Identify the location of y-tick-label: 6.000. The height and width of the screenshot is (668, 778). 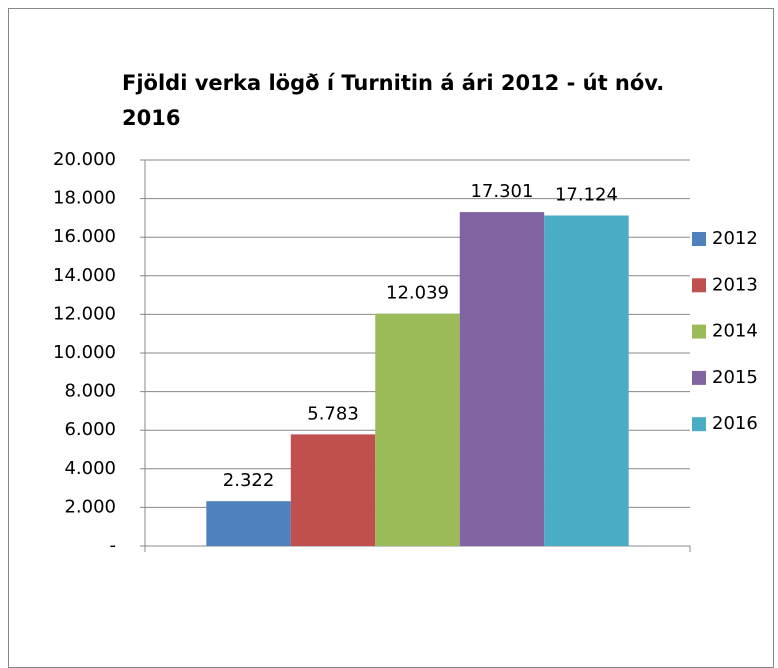
(90, 429).